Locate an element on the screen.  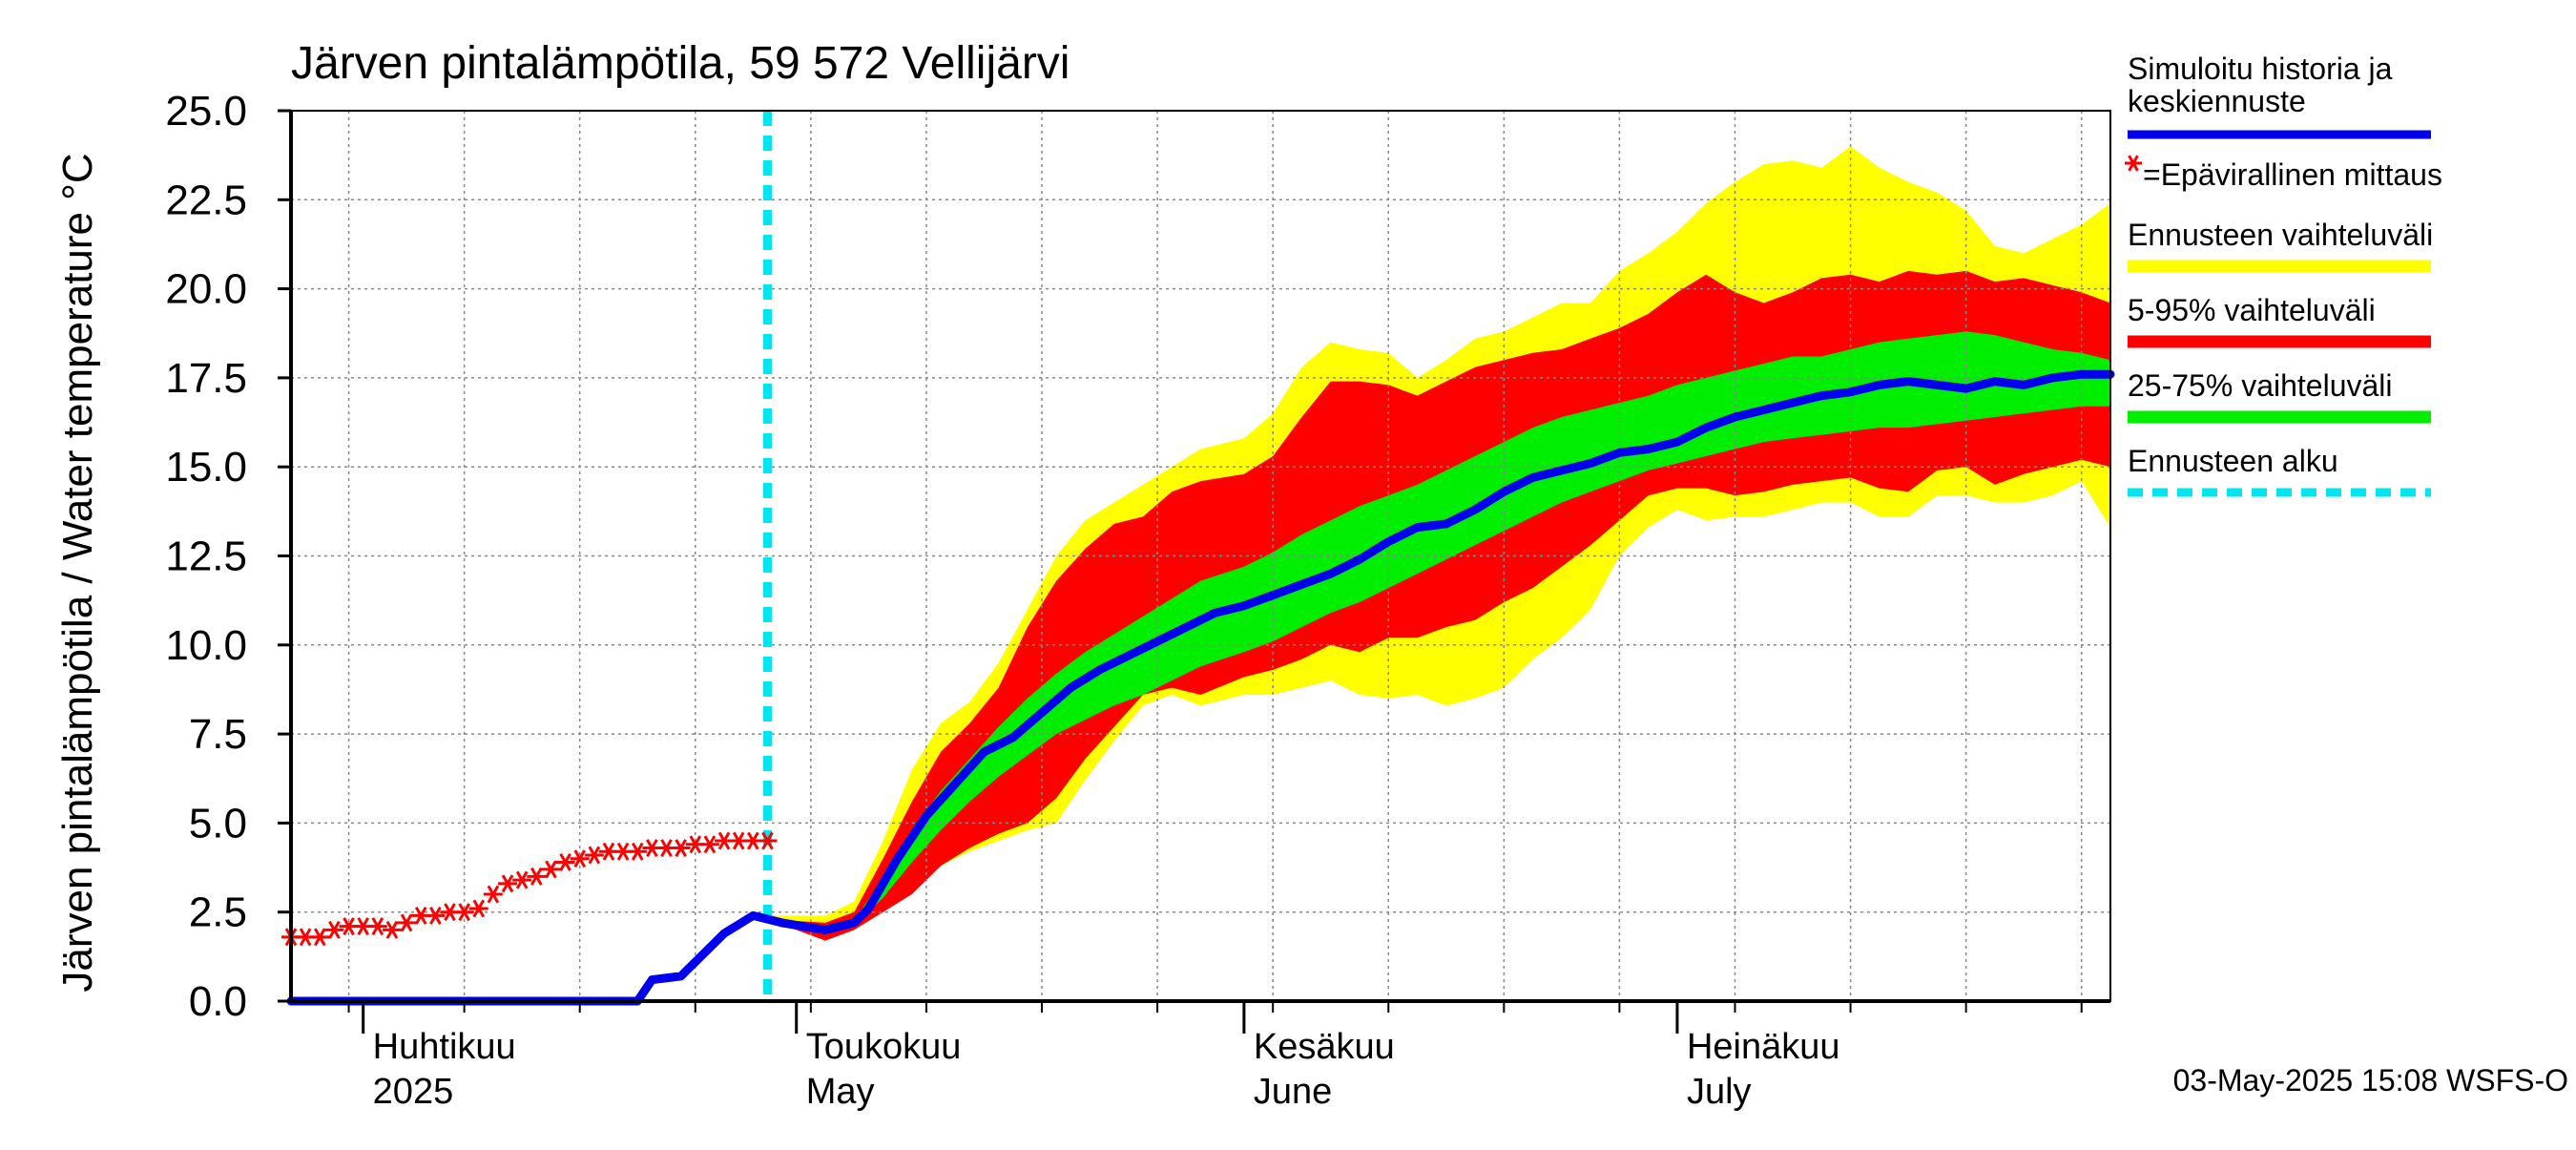
legend-label: Ennusteen alku is located at coordinates (2233, 461).